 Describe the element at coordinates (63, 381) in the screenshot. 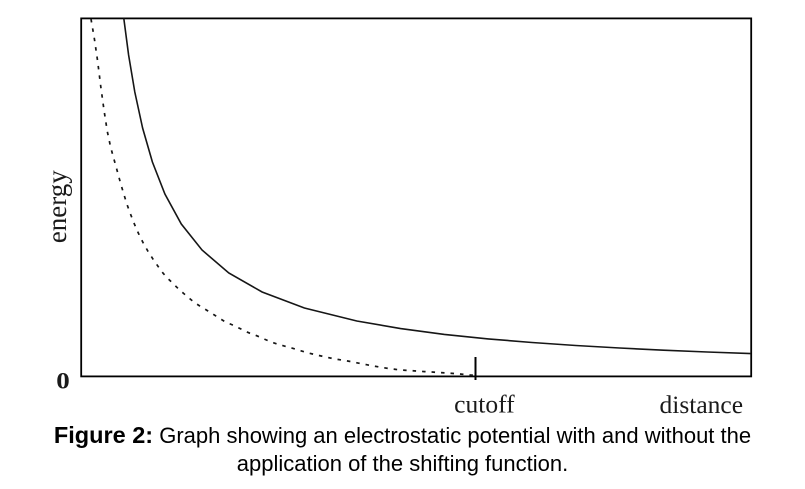

I see `svg-text: 0` at that location.